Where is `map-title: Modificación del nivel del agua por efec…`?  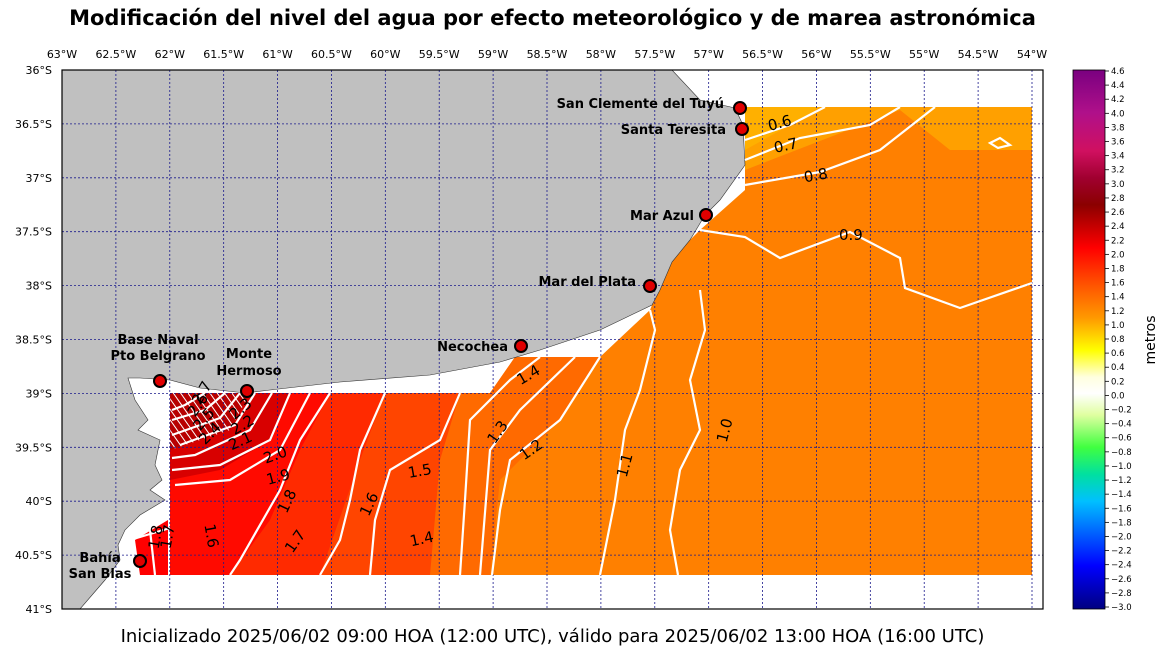 map-title: Modificación del nivel del agua por efec… is located at coordinates (552, 18).